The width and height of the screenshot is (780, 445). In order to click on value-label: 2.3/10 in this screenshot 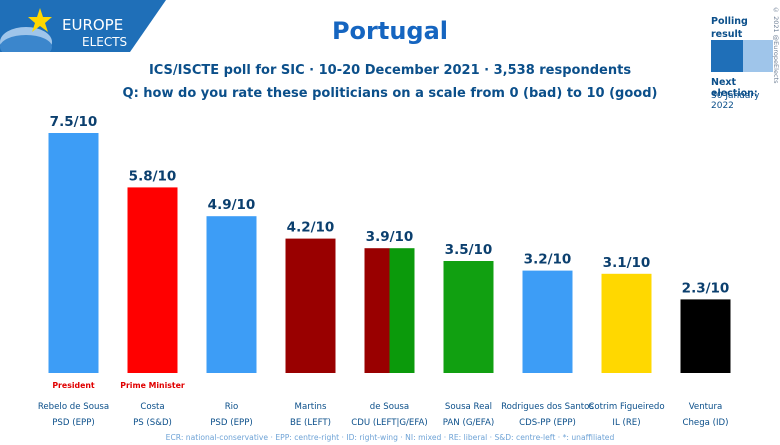, I will do `click(706, 288)`.